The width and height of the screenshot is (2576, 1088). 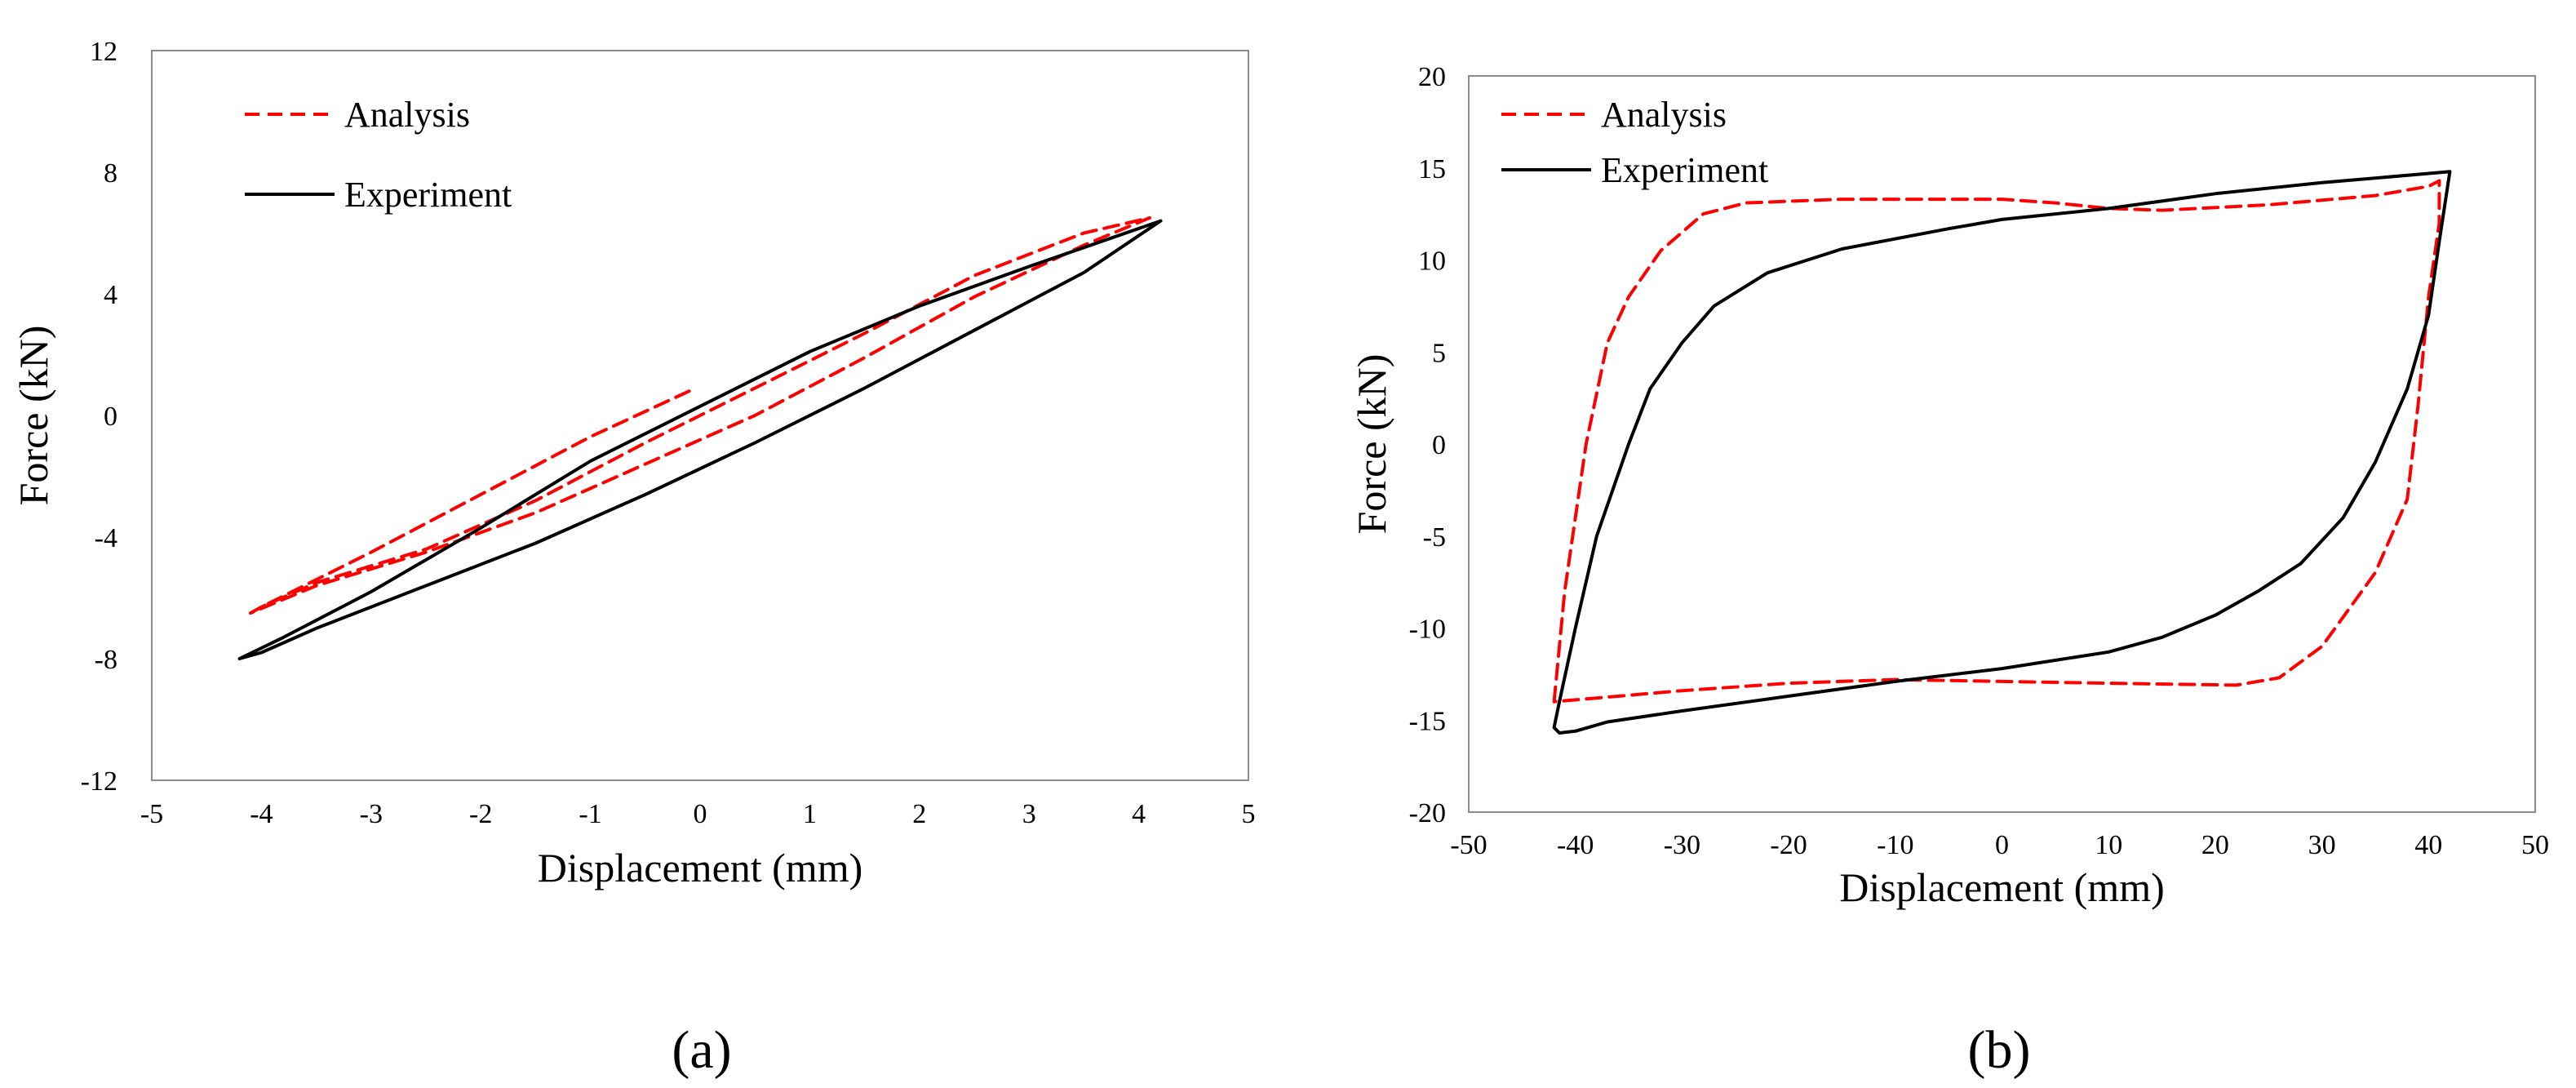 I want to click on y-tick-label: 20, so click(x=1432, y=77).